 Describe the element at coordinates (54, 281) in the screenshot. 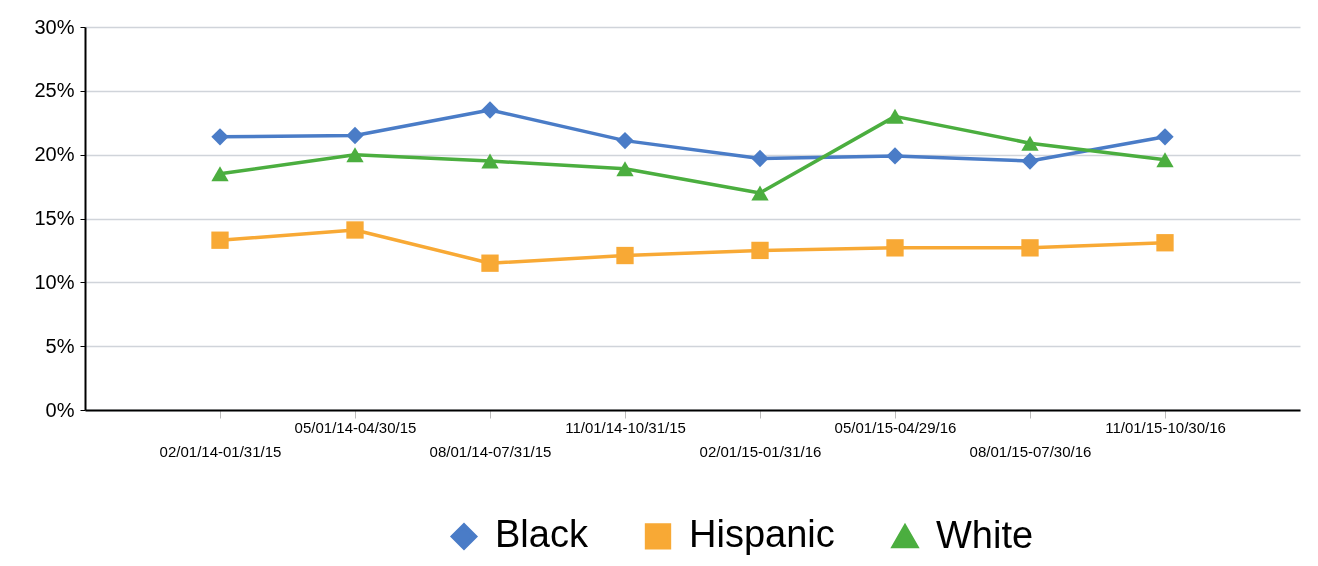

I see `y-tick-label: 10%` at that location.